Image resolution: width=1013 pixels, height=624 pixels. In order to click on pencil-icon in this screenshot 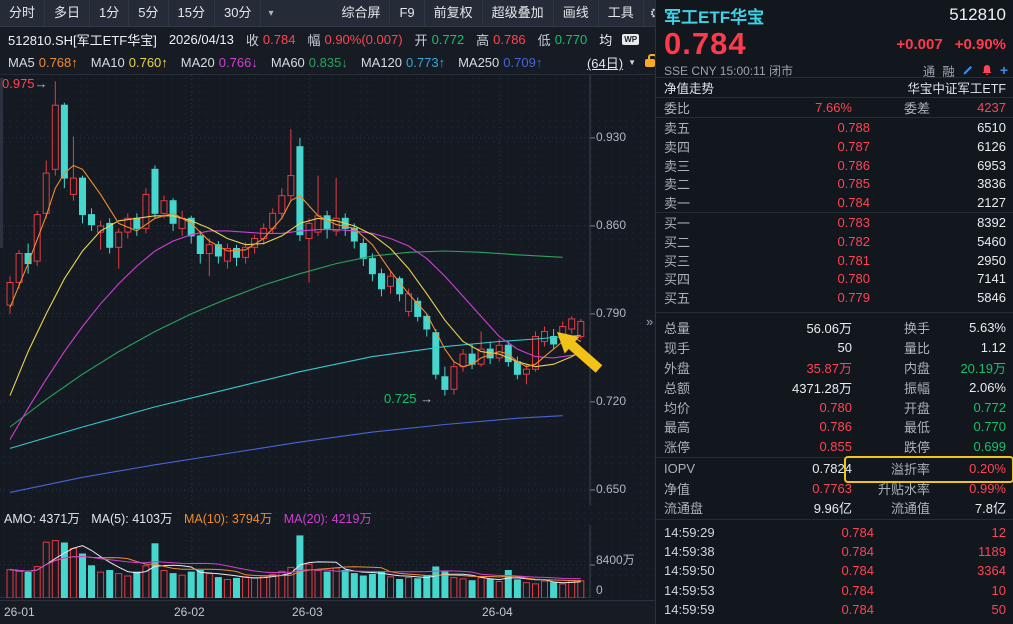, I will do `click(968, 70)`.